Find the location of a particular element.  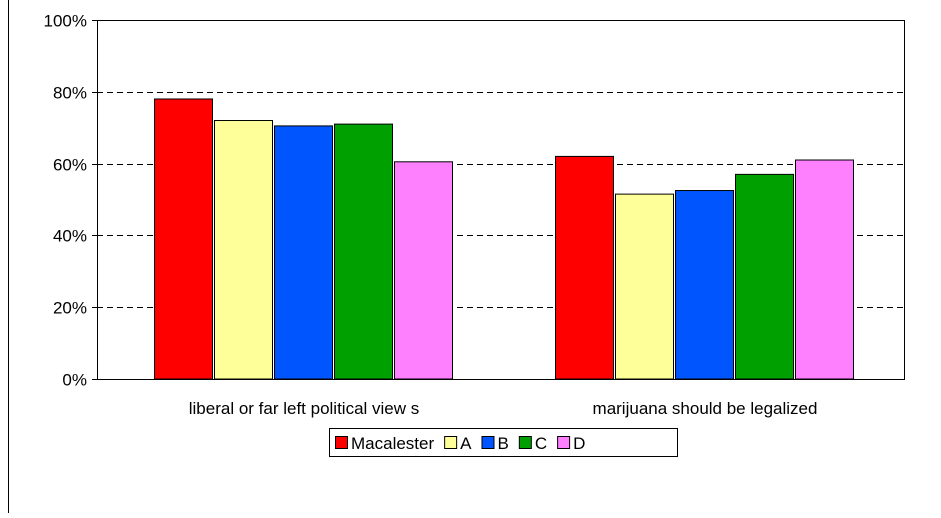

x-category-label: liberal or far left political view s is located at coordinates (304, 408).